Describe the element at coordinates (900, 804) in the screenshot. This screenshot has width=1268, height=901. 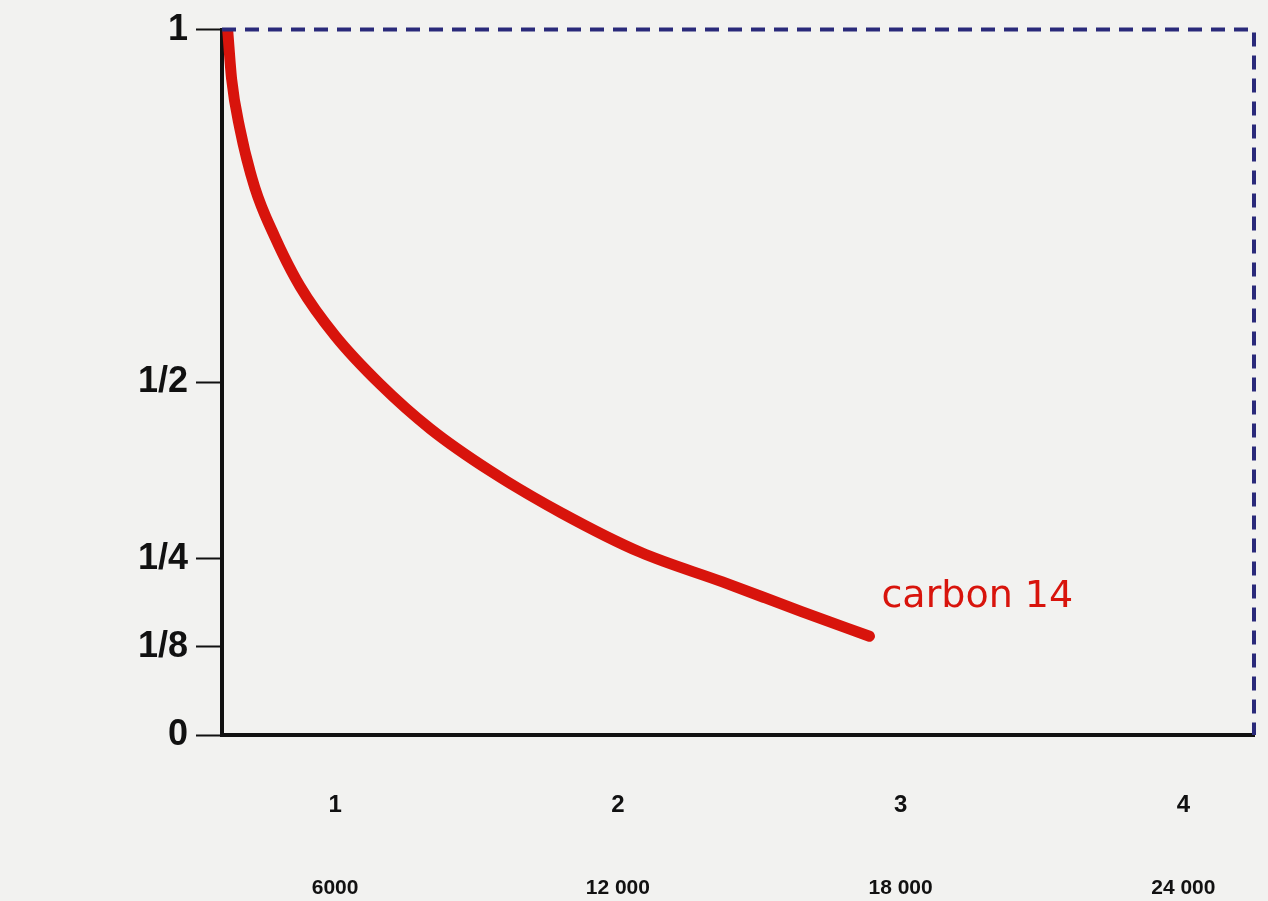
I see `x-tick-label: 3` at that location.